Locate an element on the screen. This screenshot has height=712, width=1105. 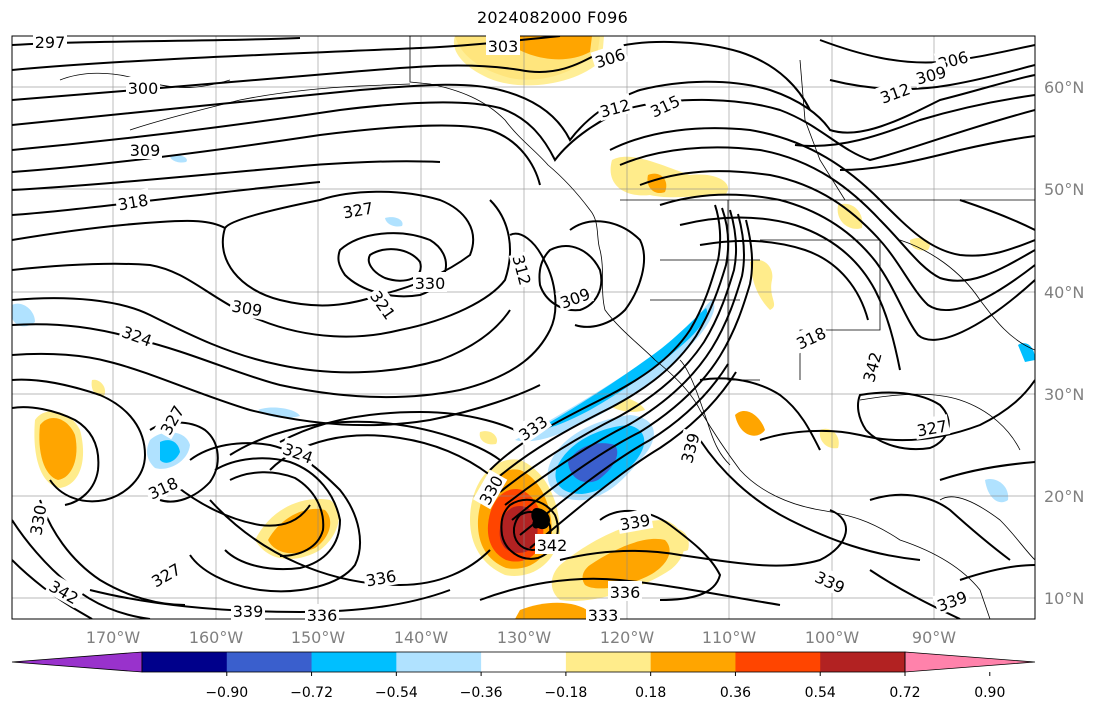
longitude-label: 90°W is located at coordinates (934, 637).